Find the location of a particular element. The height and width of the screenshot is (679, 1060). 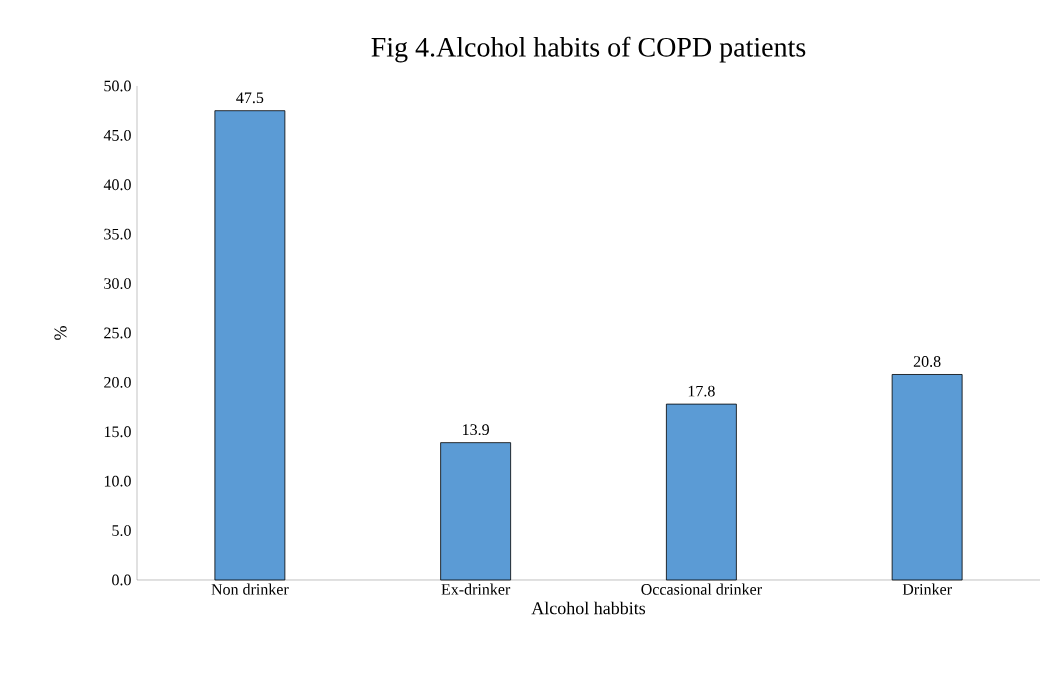

y-tick-label: 5.0 is located at coordinates (121, 531).